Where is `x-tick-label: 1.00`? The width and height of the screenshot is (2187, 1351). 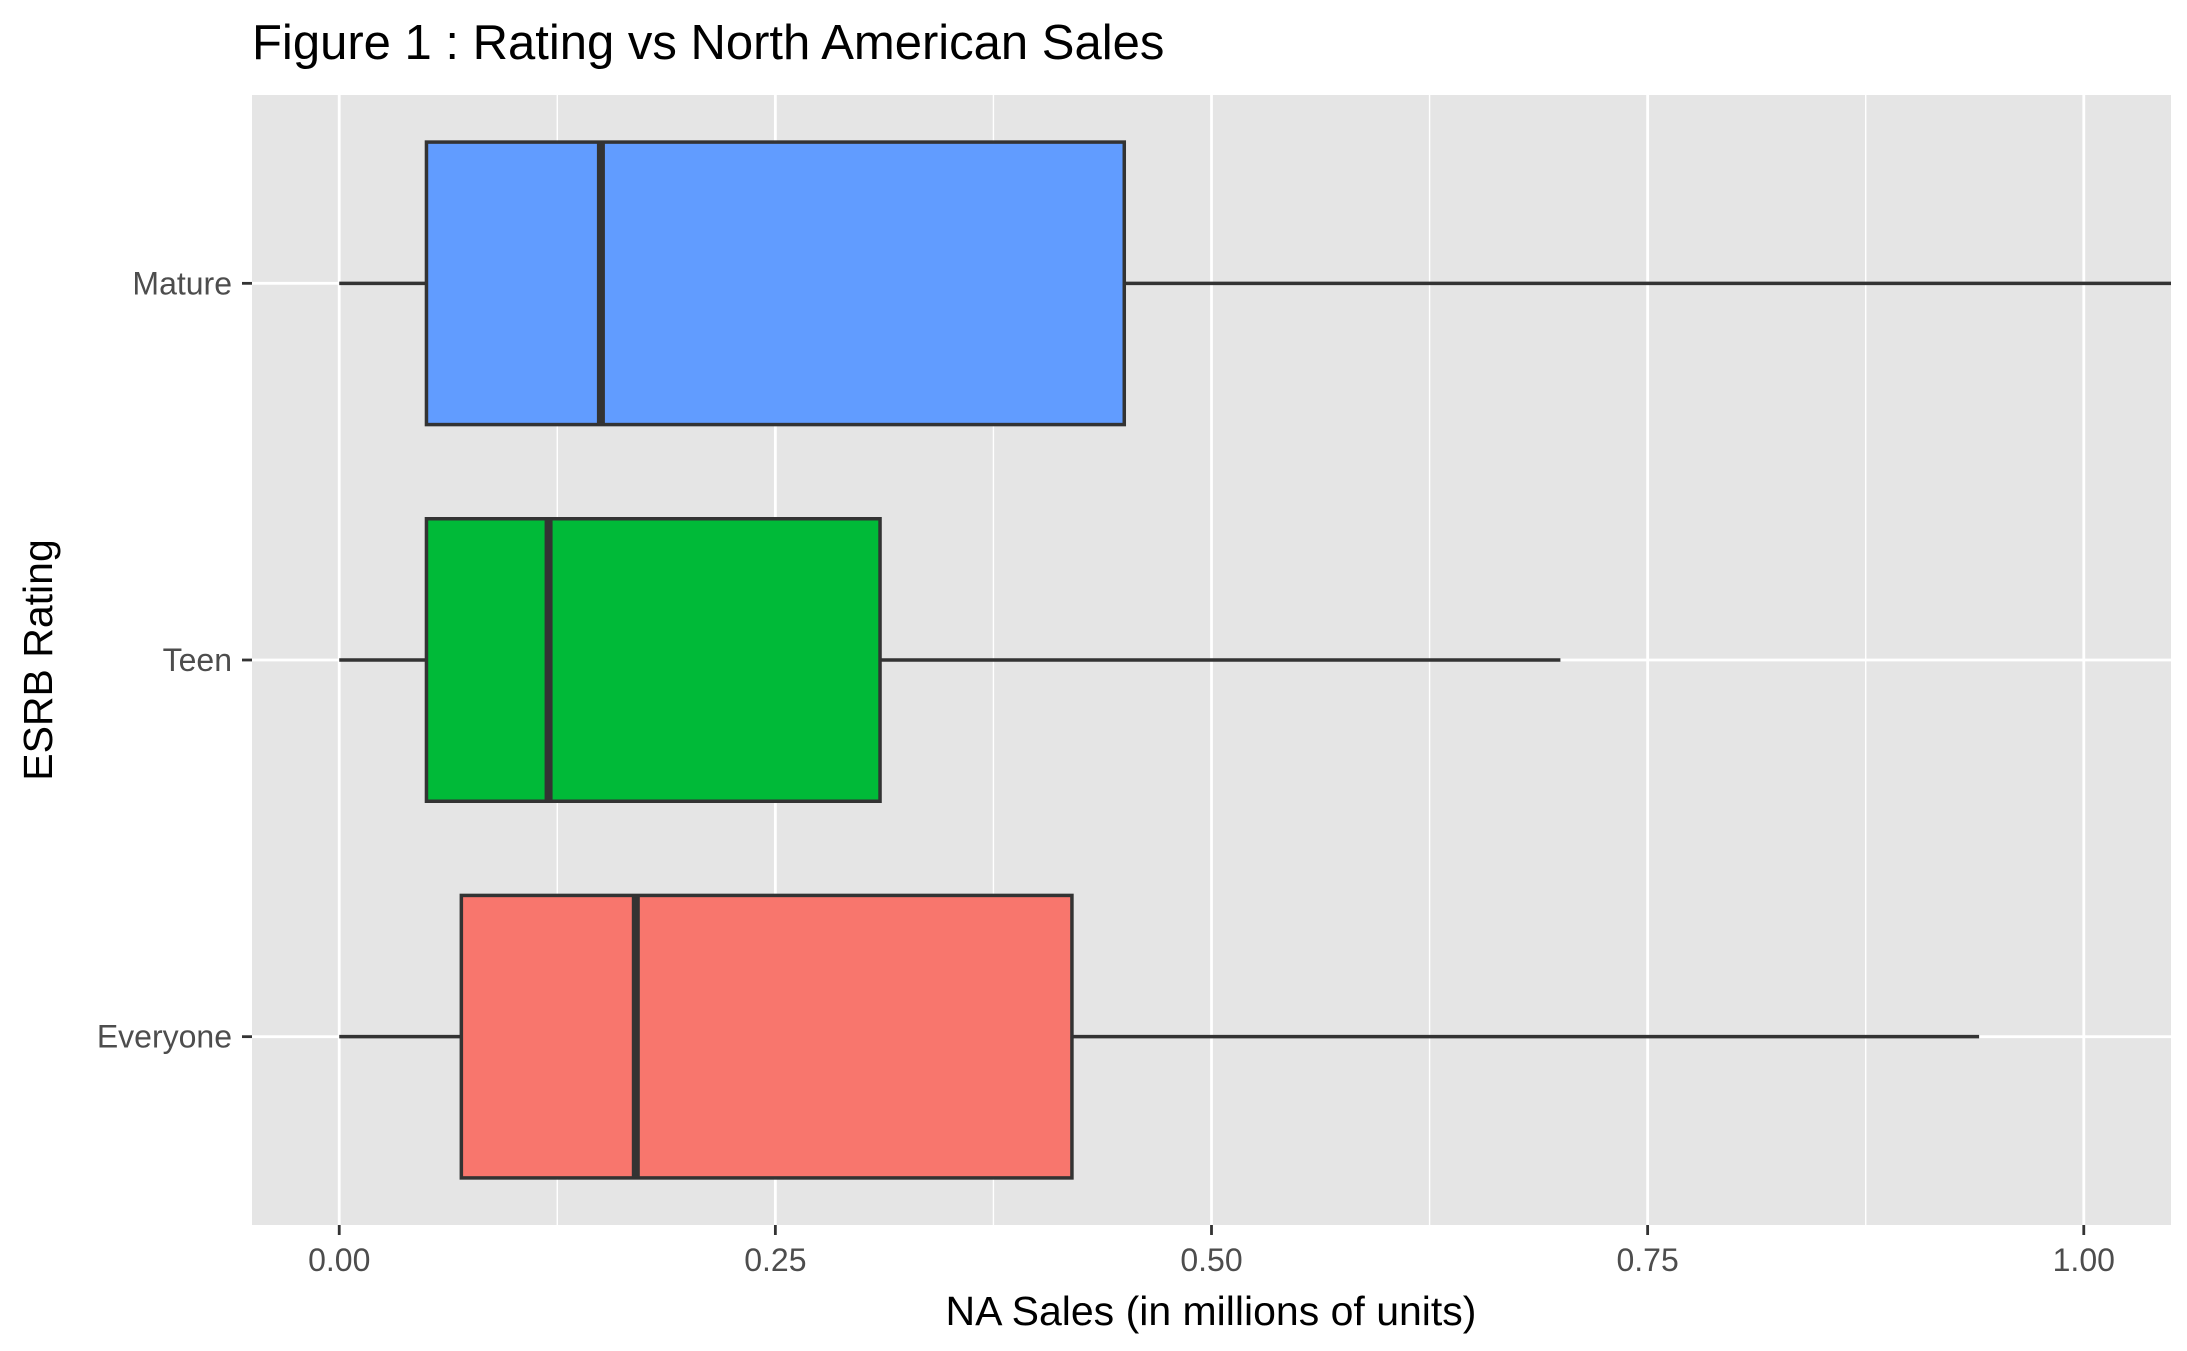
x-tick-label: 1.00 is located at coordinates (2084, 1260).